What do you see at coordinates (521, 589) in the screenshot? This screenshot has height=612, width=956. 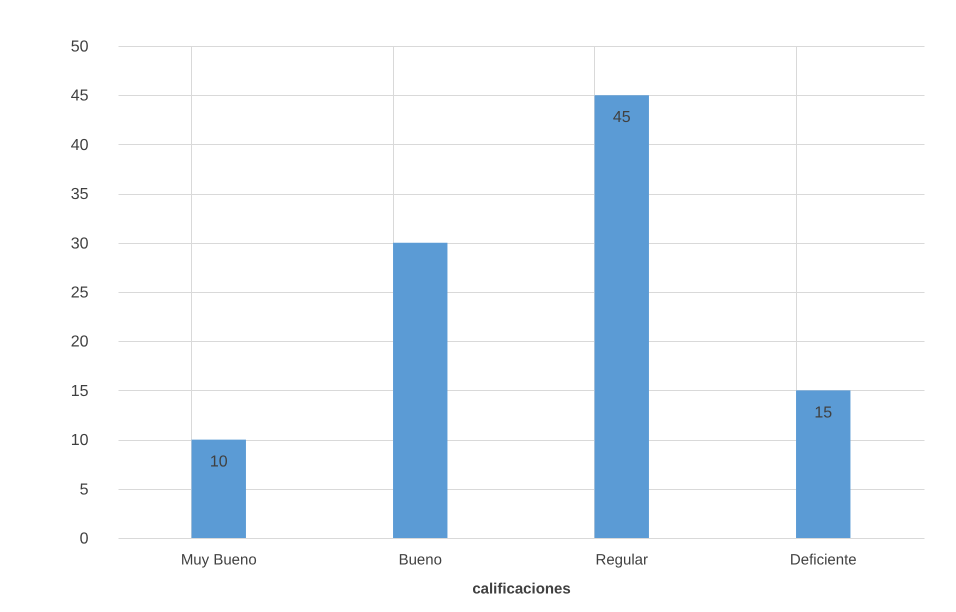 I see `x-axis-title: calificaciones` at bounding box center [521, 589].